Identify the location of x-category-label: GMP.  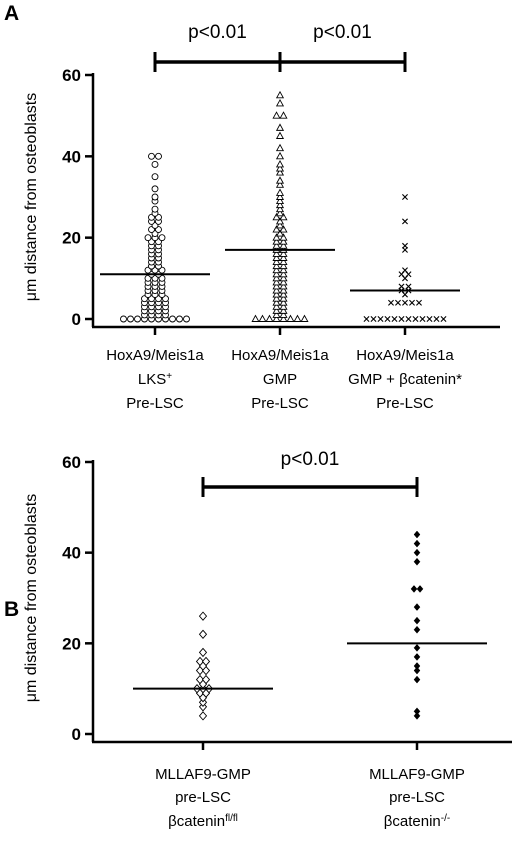
(280, 379).